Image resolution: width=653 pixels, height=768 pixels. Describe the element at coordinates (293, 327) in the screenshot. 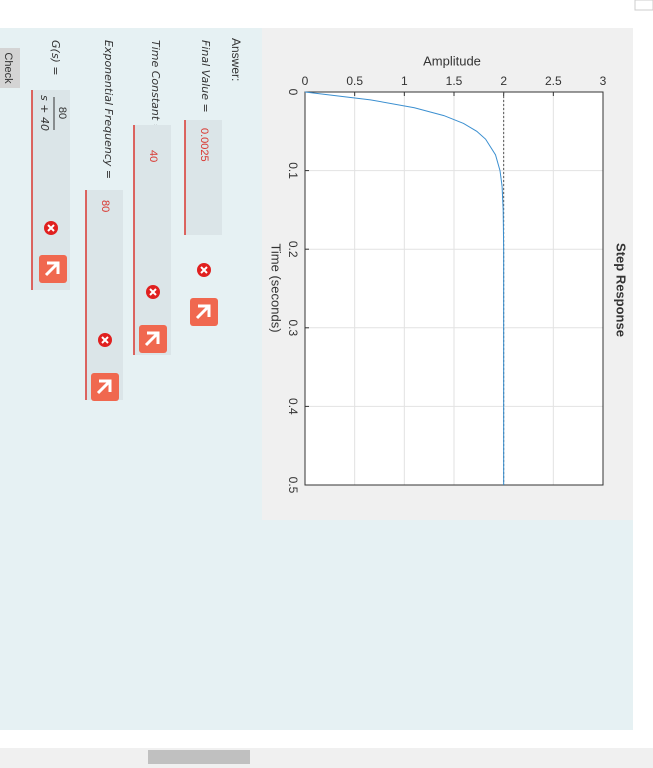

I see `x-tick-label: 0.3` at that location.